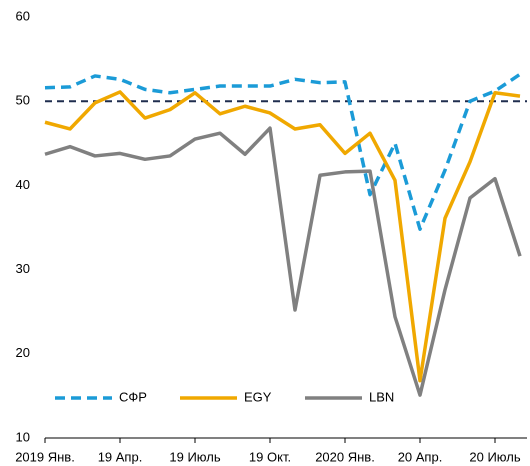 The height and width of the screenshot is (466, 530). Describe the element at coordinates (345, 456) in the screenshot. I see `x-tick-label: 2020 Янв.` at that location.